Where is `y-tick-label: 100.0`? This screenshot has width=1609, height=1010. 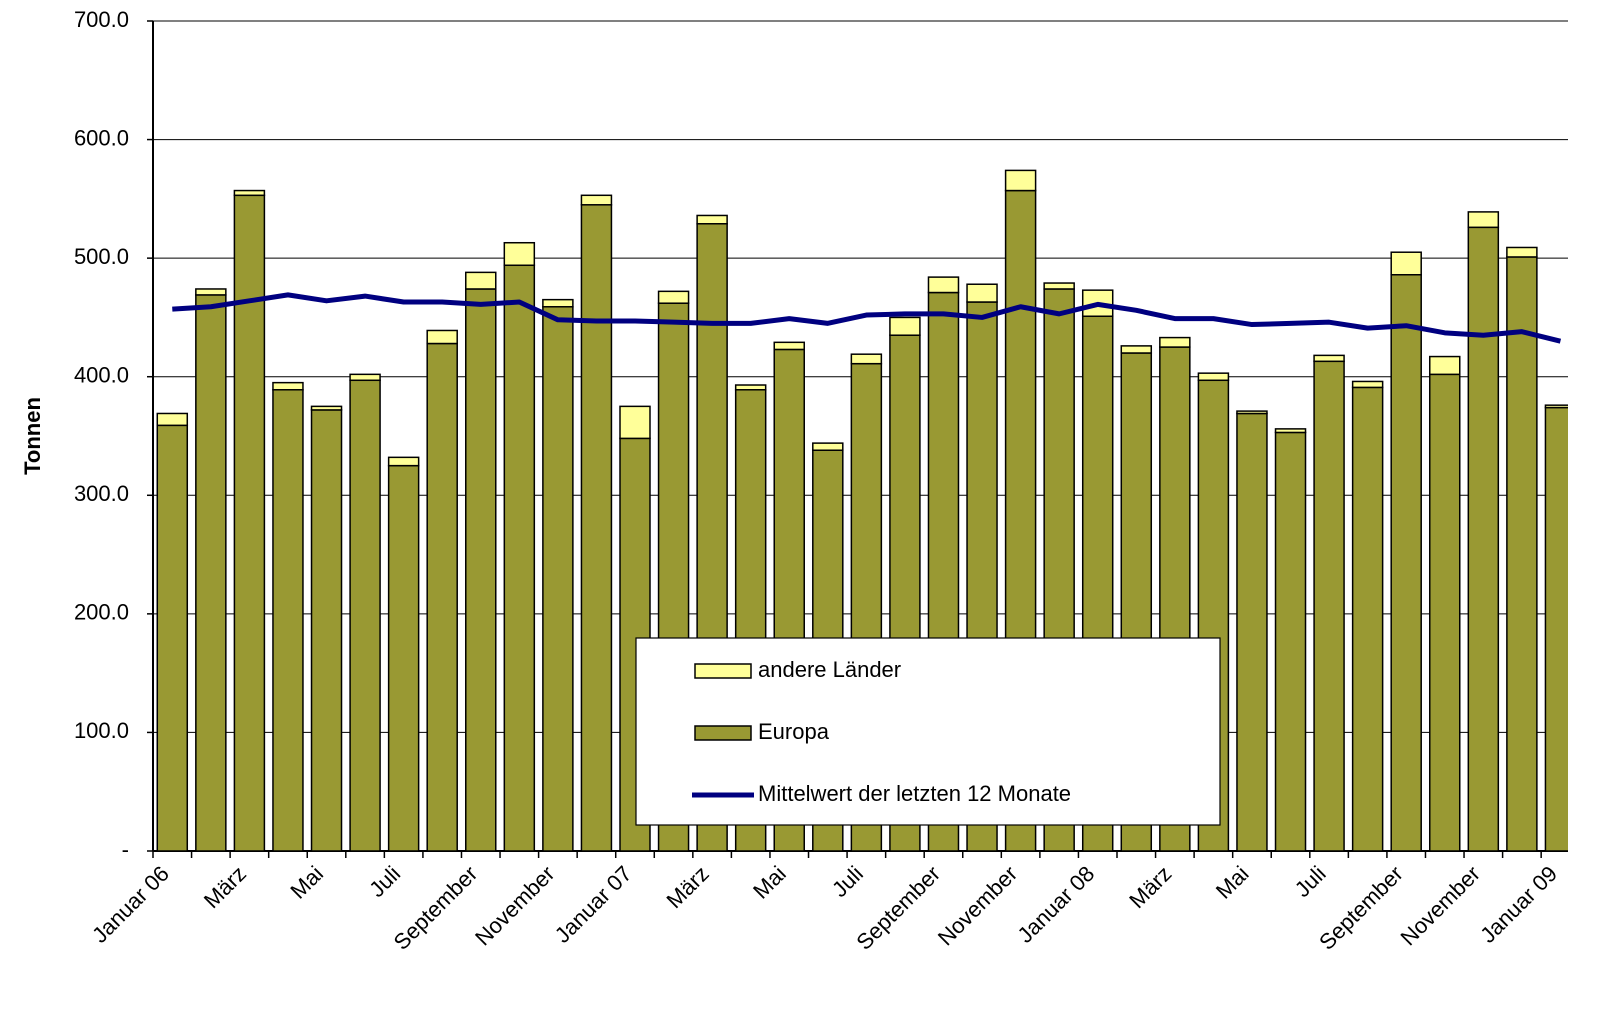
y-tick-label: 100.0 is located at coordinates (101, 730).